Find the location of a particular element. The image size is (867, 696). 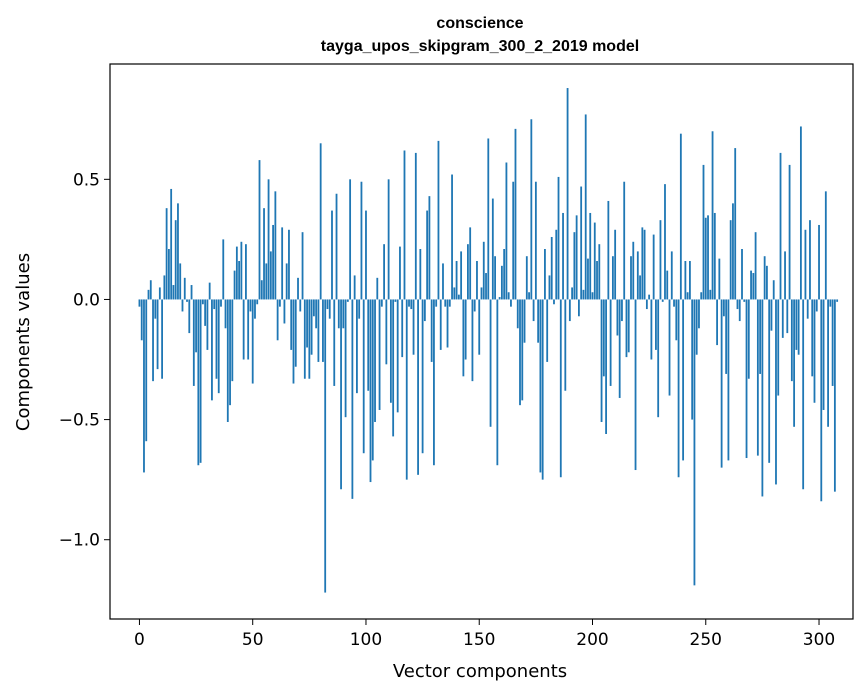

x-axis-label: Vector components is located at coordinates (480, 671).